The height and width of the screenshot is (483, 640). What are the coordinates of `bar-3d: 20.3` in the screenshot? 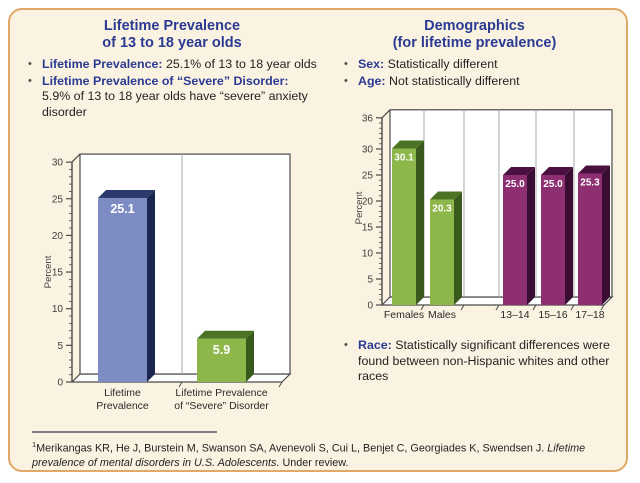 It's located at (446, 248).